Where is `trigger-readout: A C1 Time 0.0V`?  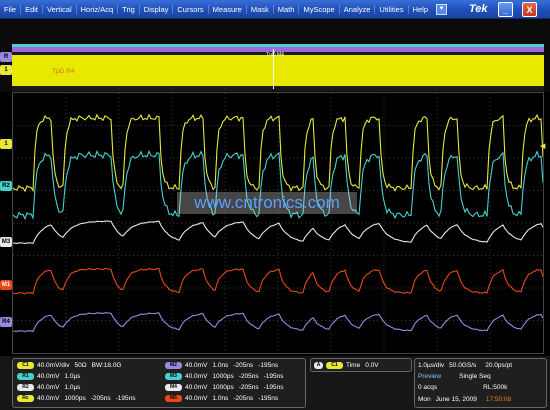
trigger-readout: A C1 Time 0.0V is located at coordinates (361, 365).